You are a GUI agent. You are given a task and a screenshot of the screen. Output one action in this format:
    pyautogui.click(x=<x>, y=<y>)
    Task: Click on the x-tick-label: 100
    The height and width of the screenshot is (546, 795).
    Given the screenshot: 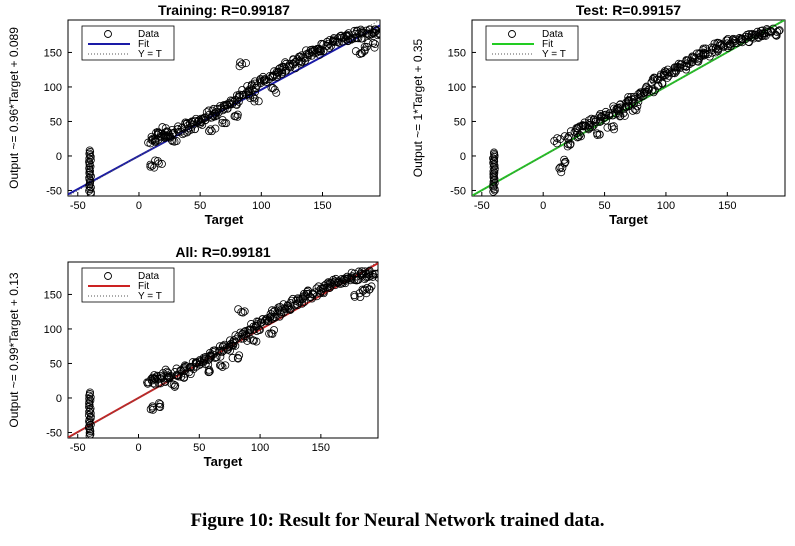 What is the action you would take?
    pyautogui.click(x=261, y=206)
    